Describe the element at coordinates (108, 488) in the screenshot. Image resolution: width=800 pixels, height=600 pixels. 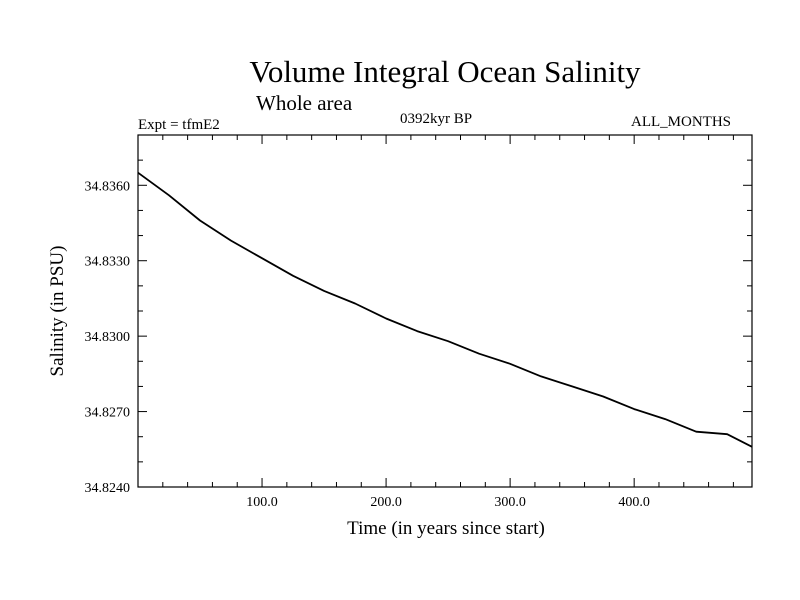
I see `y-tick-label: 34.8240` at that location.